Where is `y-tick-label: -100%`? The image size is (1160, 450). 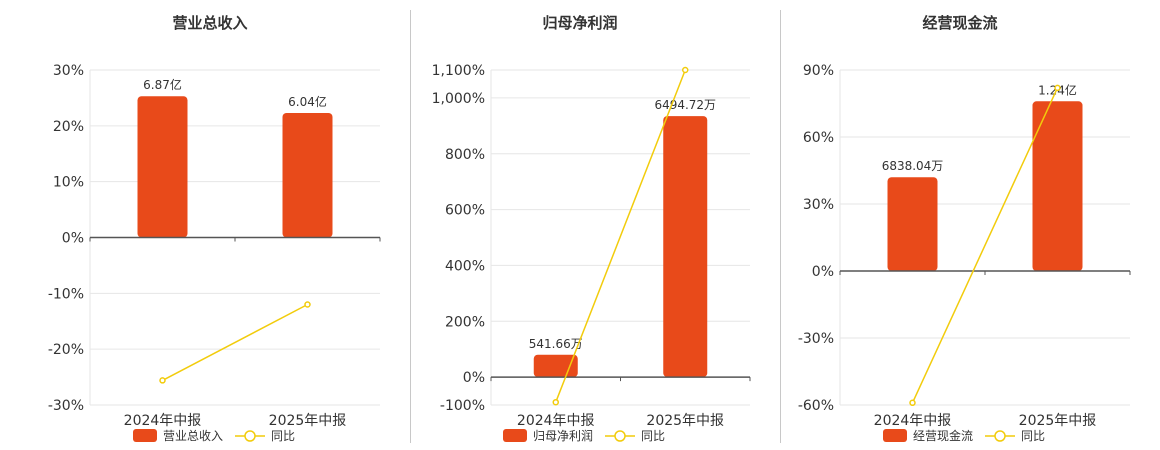
y-tick-label: -100% is located at coordinates (462, 406).